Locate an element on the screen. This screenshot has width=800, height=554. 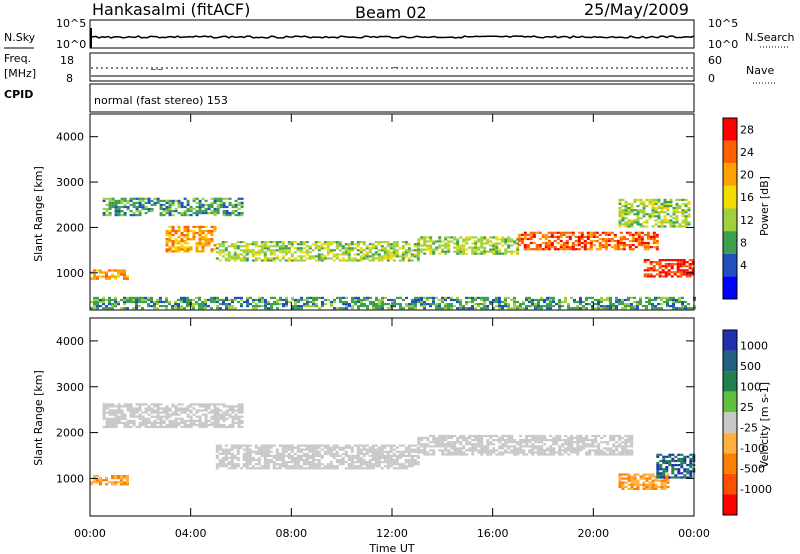
xtick-label: 00:00 is located at coordinates (90, 533).